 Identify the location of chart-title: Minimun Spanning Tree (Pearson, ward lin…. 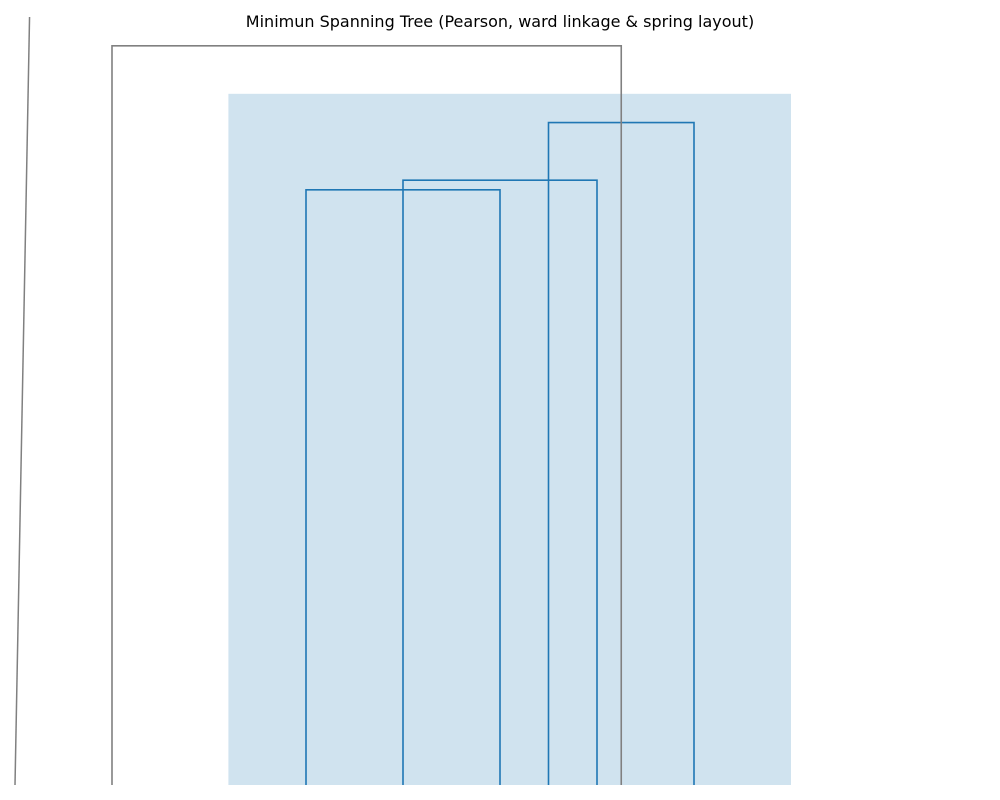
(500, 21).